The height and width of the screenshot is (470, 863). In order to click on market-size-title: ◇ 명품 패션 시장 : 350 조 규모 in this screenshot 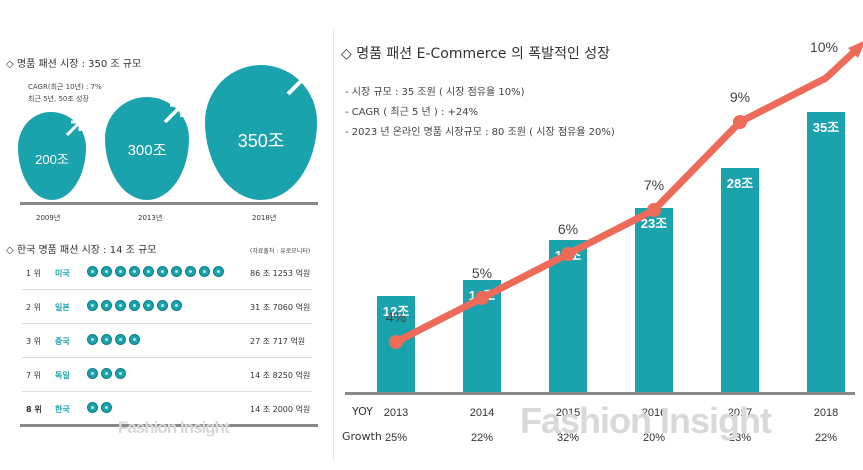, I will do `click(74, 64)`.